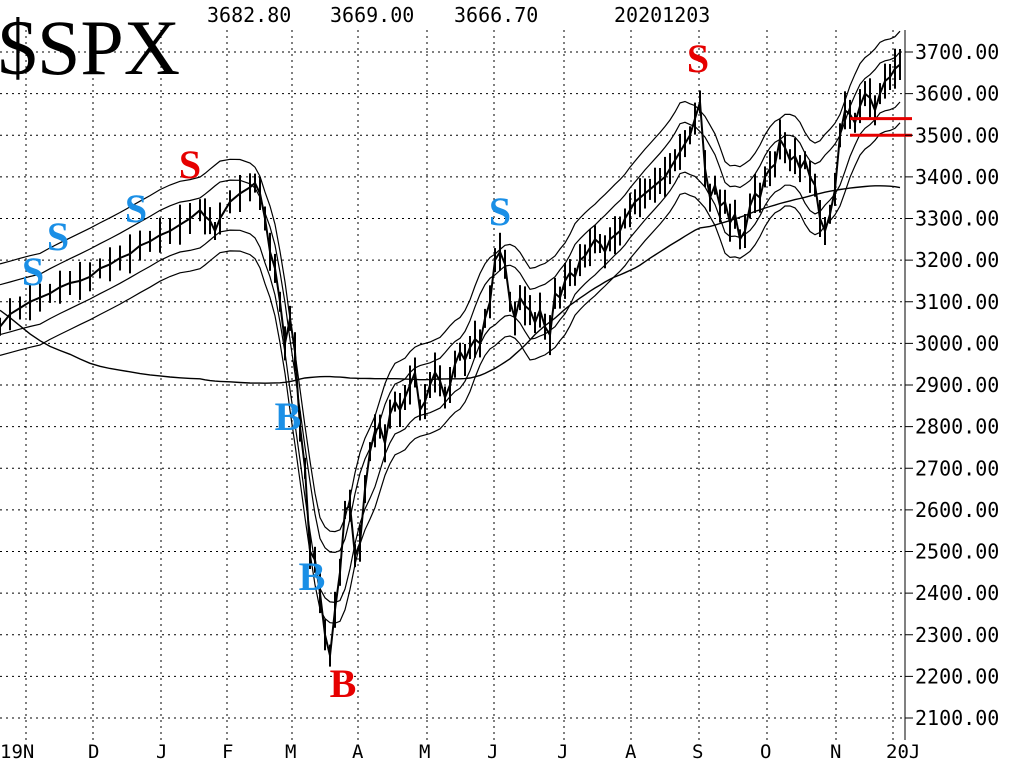  What do you see at coordinates (957, 135) in the screenshot?
I see `y-tick-label: 3500.00` at bounding box center [957, 135].